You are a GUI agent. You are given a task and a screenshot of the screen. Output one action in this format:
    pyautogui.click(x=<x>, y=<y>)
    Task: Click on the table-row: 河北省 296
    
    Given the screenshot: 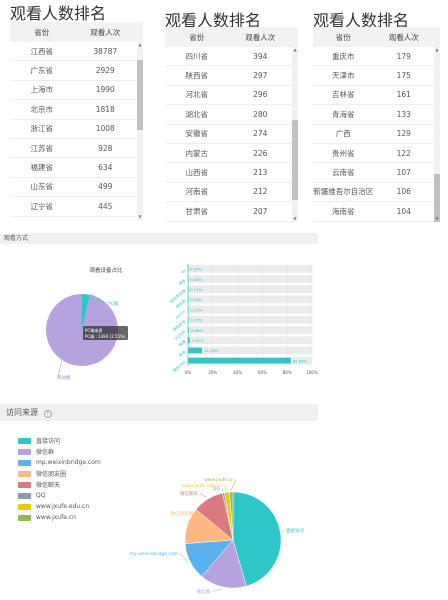 What is the action you would take?
    pyautogui.click(x=231, y=96)
    